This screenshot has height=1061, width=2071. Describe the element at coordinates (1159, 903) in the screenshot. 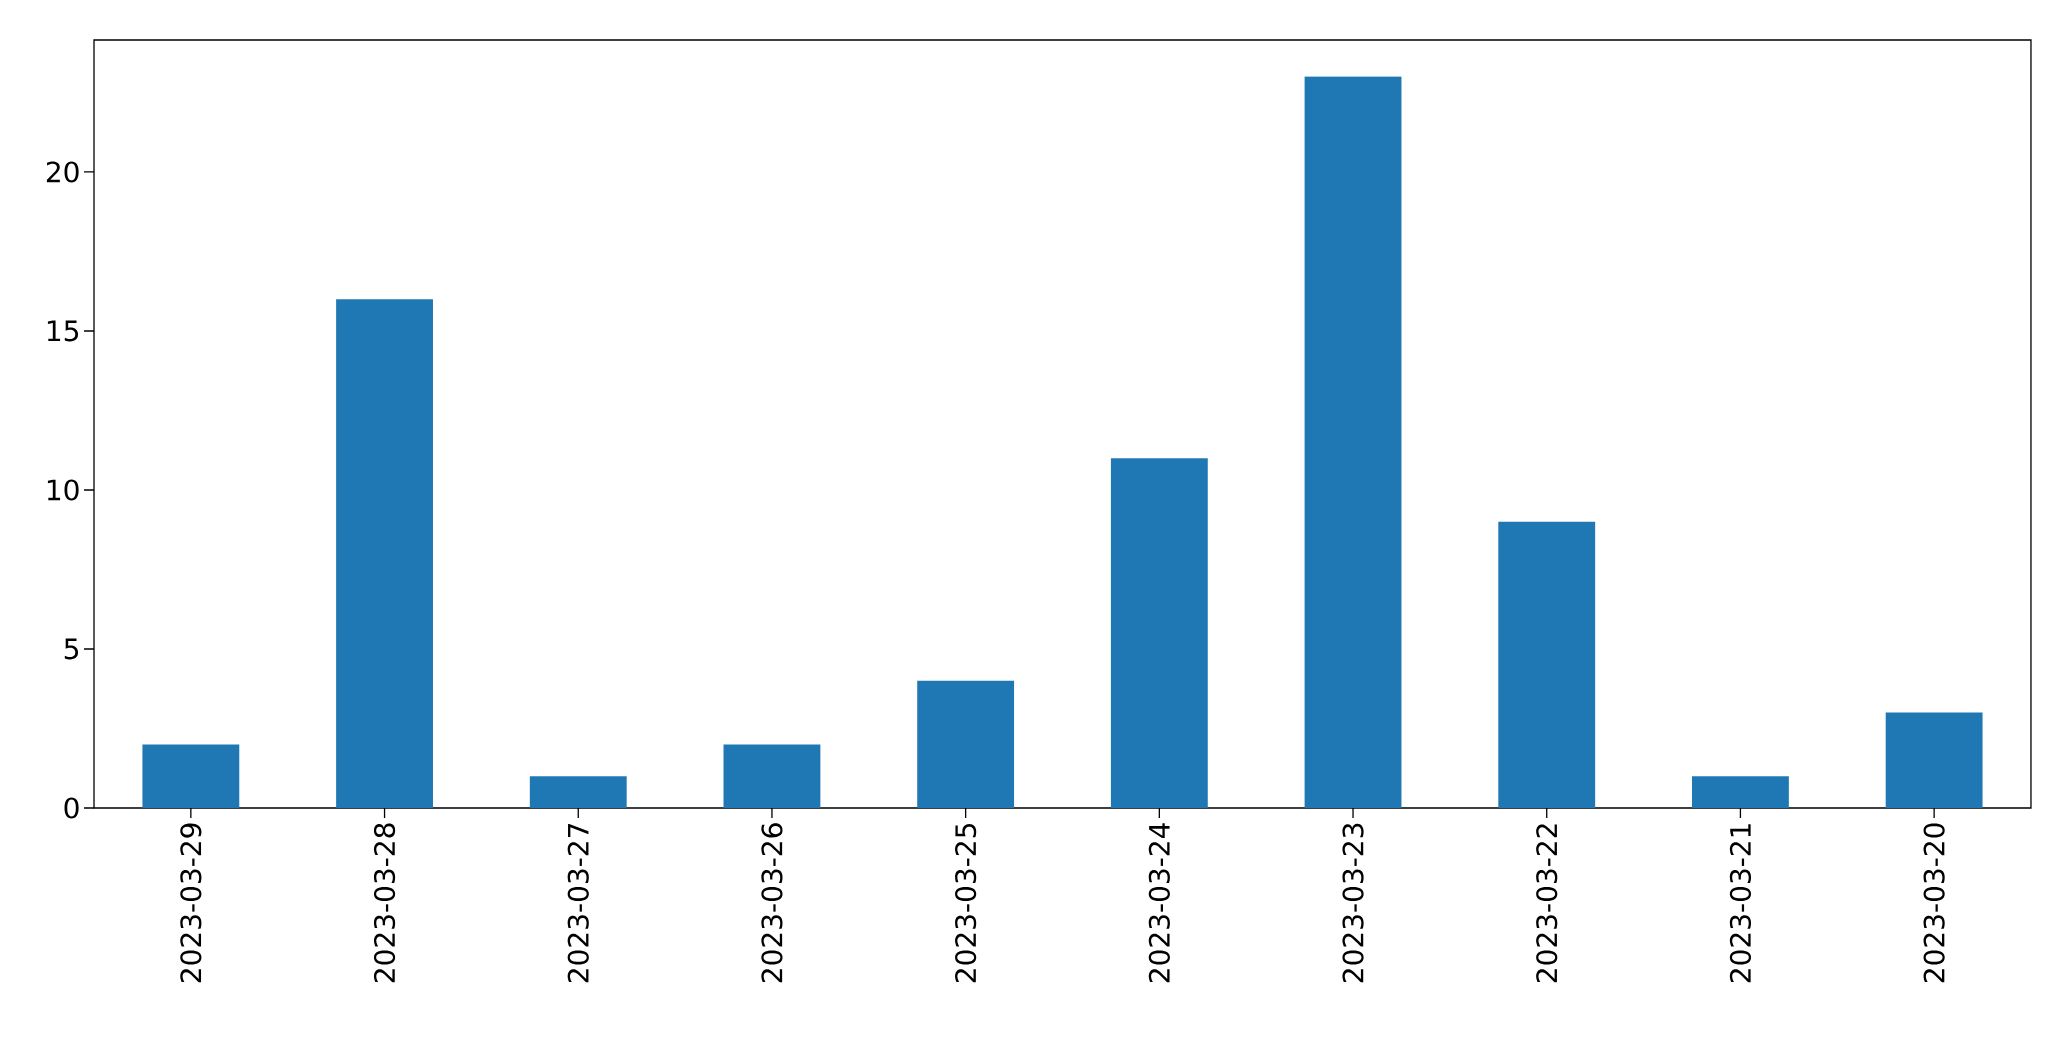

I see `x-tick-label: 2023-03-24` at that location.